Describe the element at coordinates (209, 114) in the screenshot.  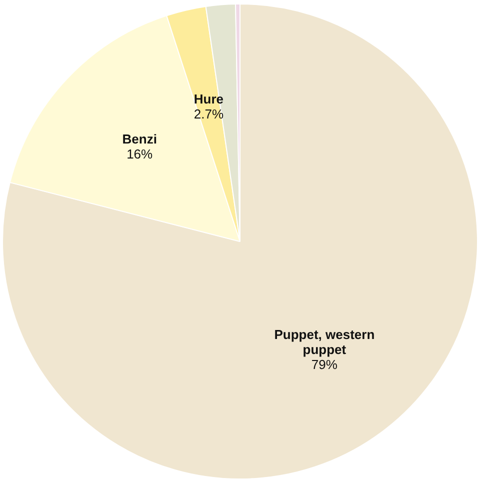
I see `data-label: 2.7%` at that location.